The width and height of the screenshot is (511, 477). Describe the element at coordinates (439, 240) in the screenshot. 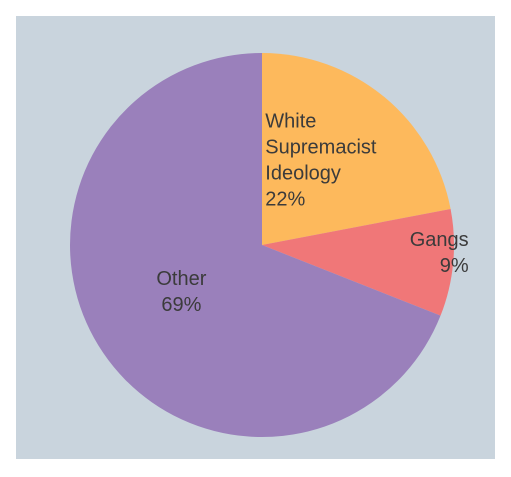

I see `pie-label-line: Gangs` at that location.